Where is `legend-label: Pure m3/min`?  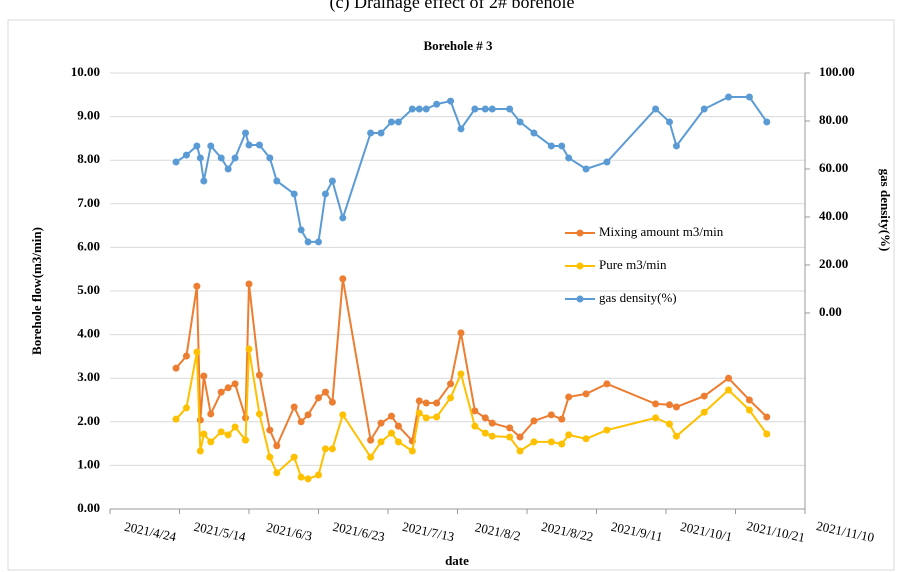
legend-label: Pure m3/min is located at coordinates (633, 264).